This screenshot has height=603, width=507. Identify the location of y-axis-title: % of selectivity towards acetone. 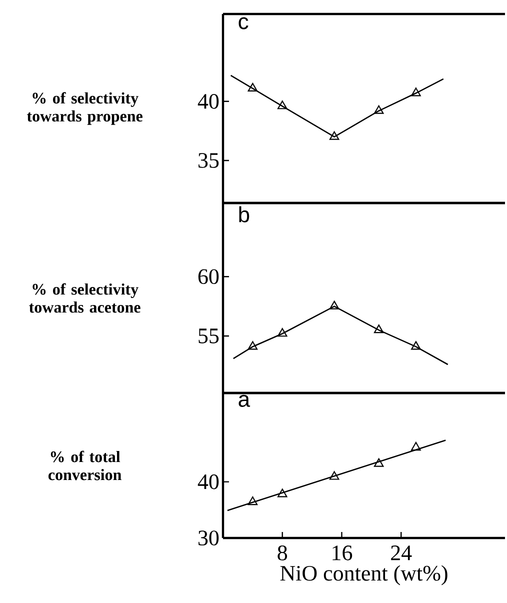
(84, 298).